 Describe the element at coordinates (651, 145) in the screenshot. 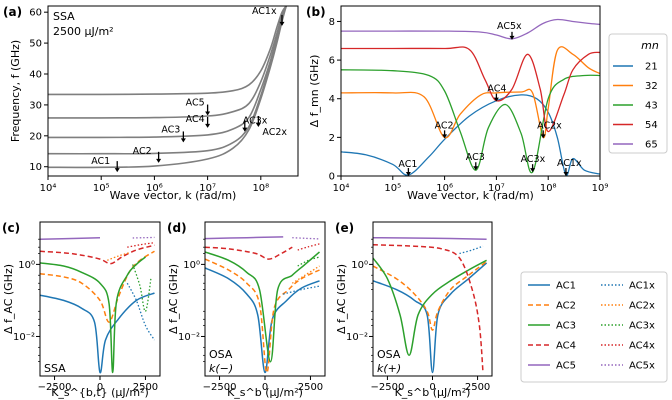

I see `legend-label: 65` at that location.